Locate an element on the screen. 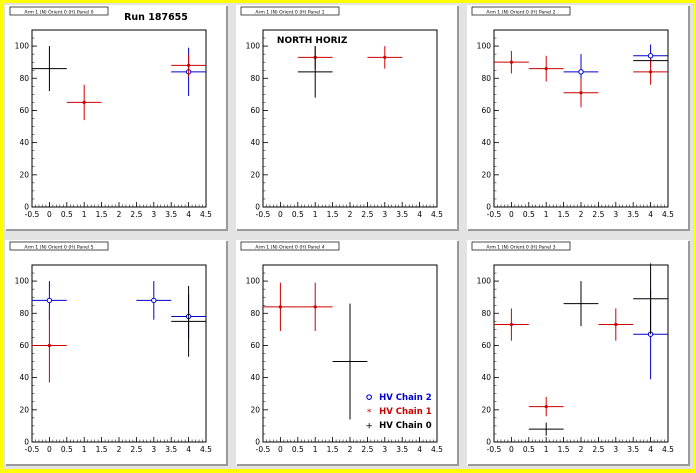  panel-title: Arm 1 (N) Orient 0 (H) Panel 0 is located at coordinates (58, 12).